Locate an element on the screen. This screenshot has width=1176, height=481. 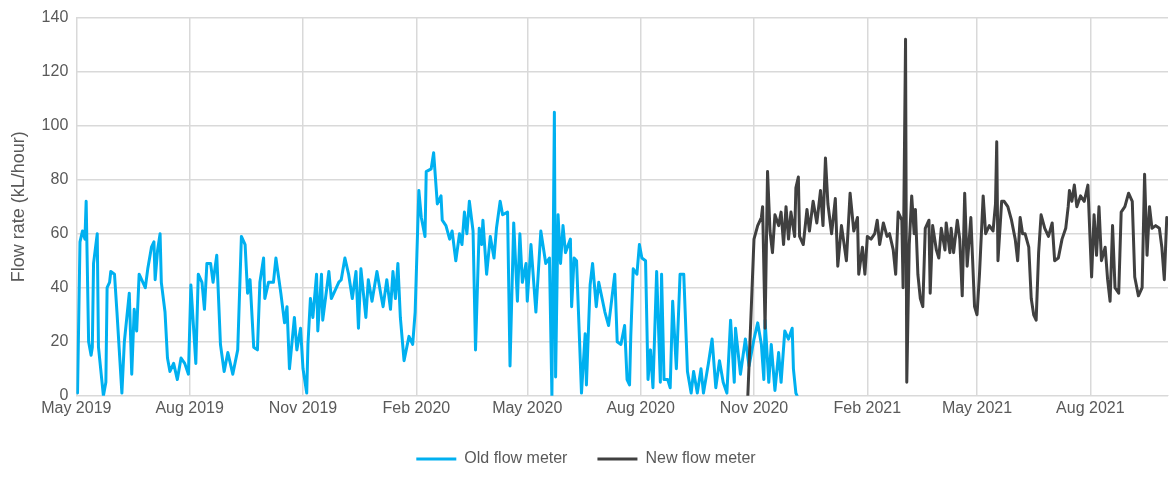
y-tick-label: 0 is located at coordinates (64, 395).